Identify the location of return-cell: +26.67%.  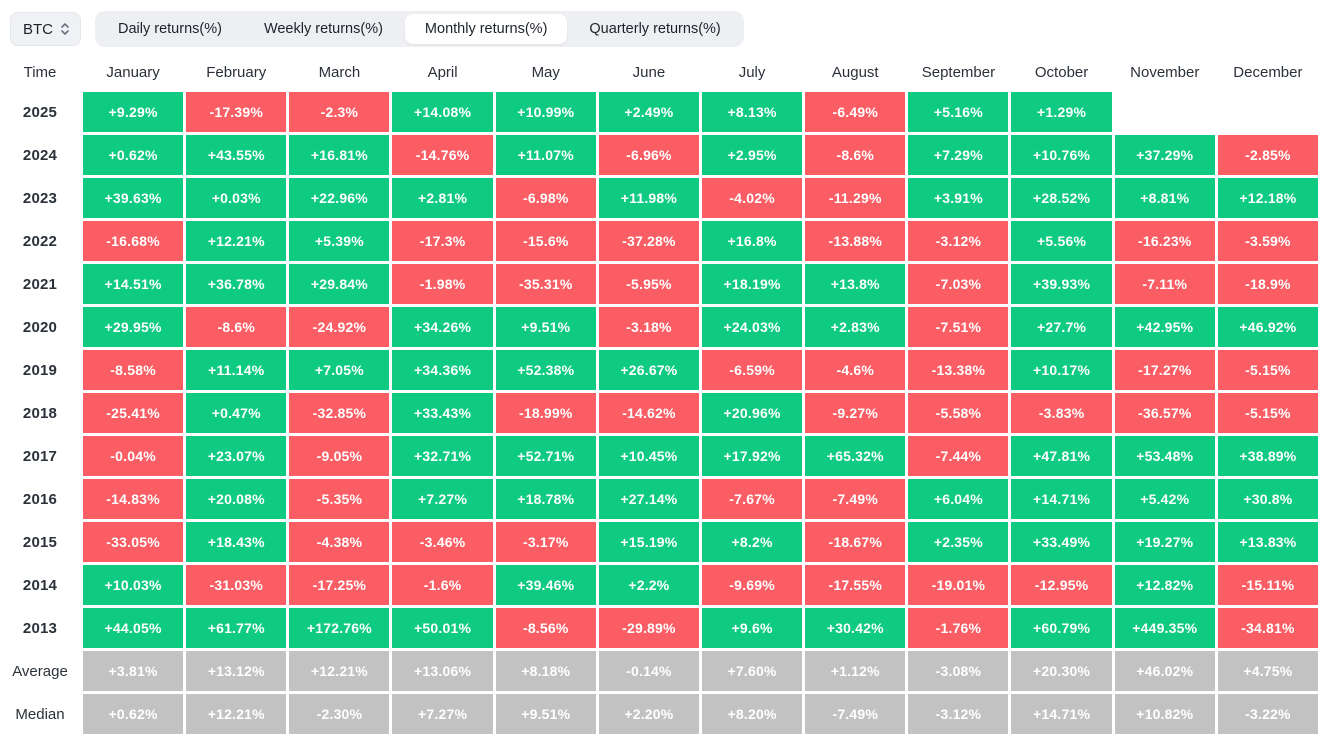
(648, 370).